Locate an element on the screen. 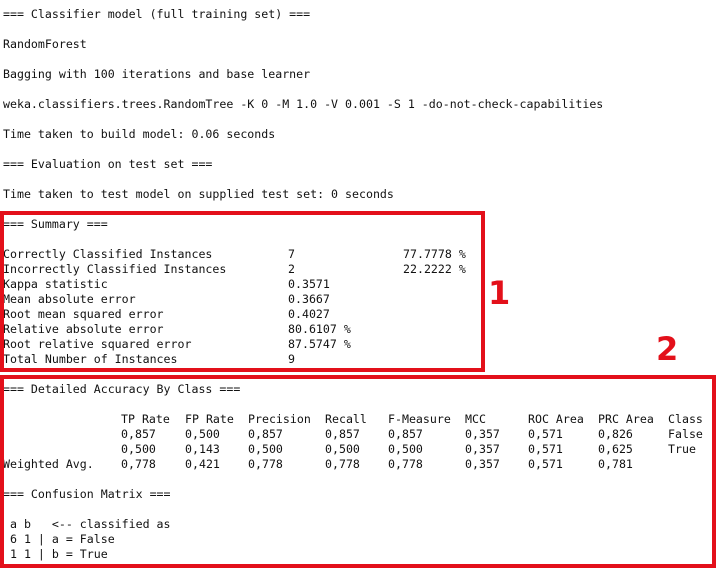  detailed-accuracy-title: === Detailed Accuracy By Class === is located at coordinates (122, 389).